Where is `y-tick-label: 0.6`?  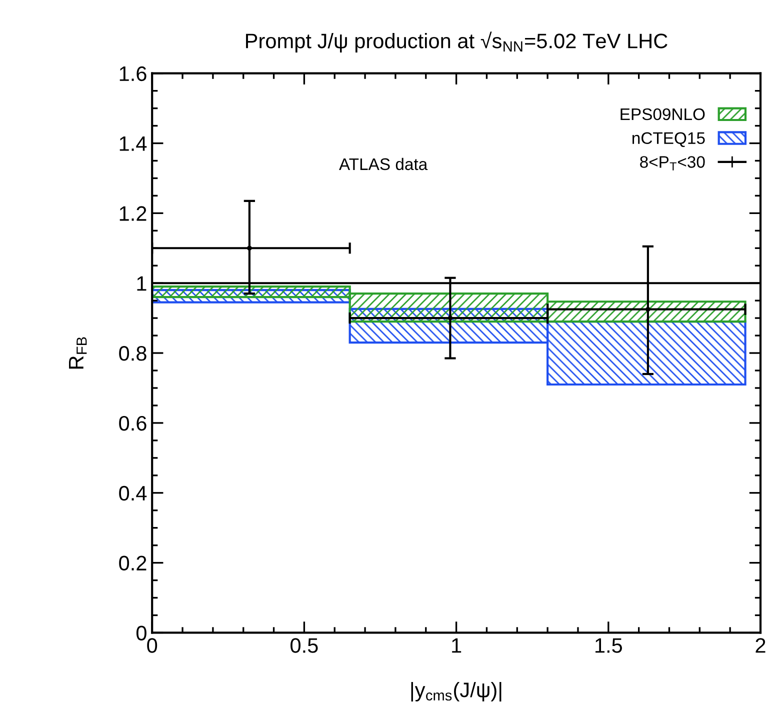 y-tick-label: 0.6 is located at coordinates (132, 423).